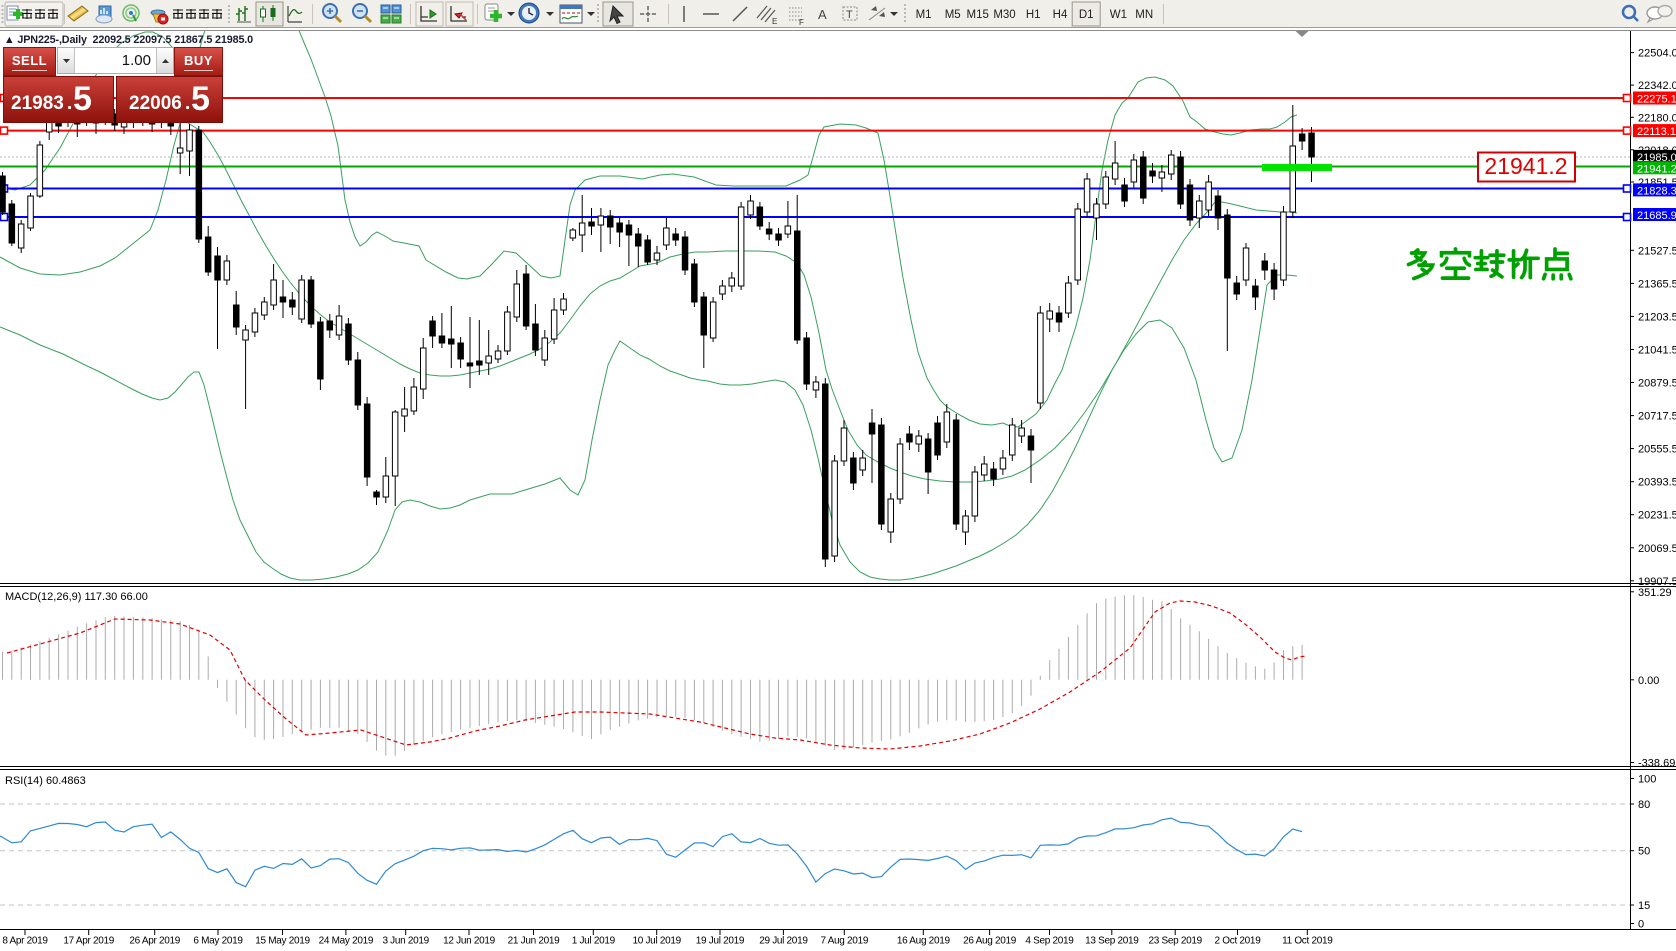 This screenshot has height=951, width=1676. What do you see at coordinates (1656, 191) in the screenshot?
I see `svg-text: 21828.3` at bounding box center [1656, 191].